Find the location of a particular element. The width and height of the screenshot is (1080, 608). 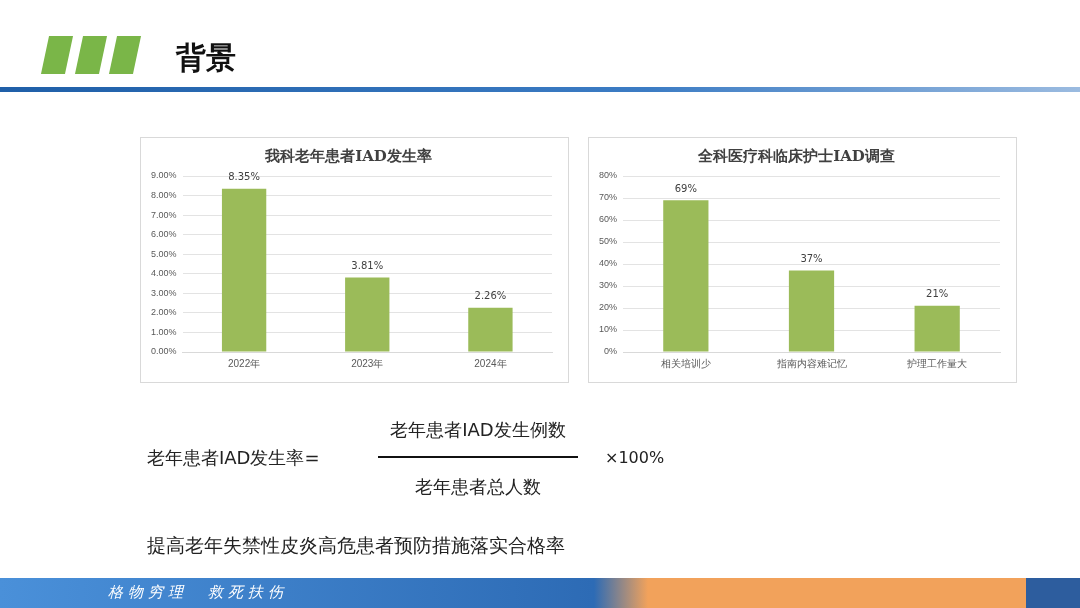

y-tick-label: 3.00% is located at coordinates (163, 292).